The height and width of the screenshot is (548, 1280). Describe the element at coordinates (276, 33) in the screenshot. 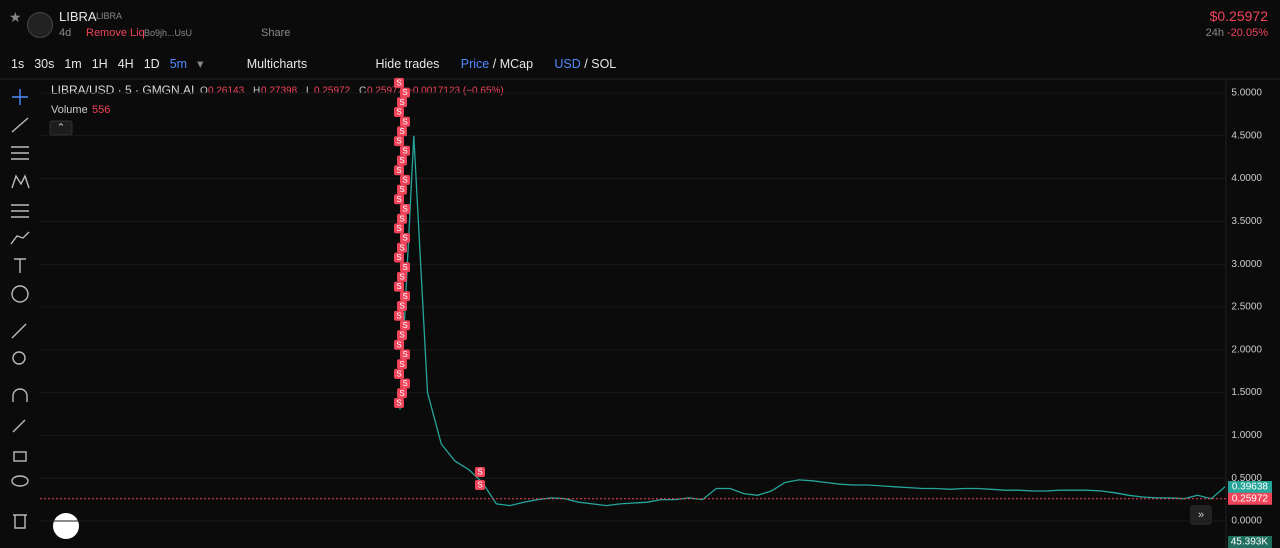

I see `share: Share` at that location.